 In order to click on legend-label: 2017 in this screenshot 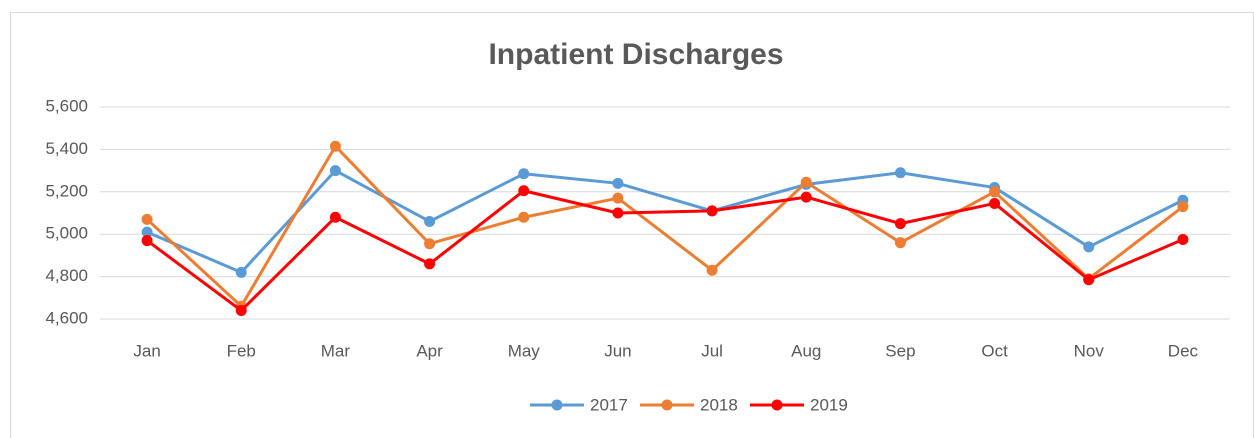, I will do `click(609, 404)`.